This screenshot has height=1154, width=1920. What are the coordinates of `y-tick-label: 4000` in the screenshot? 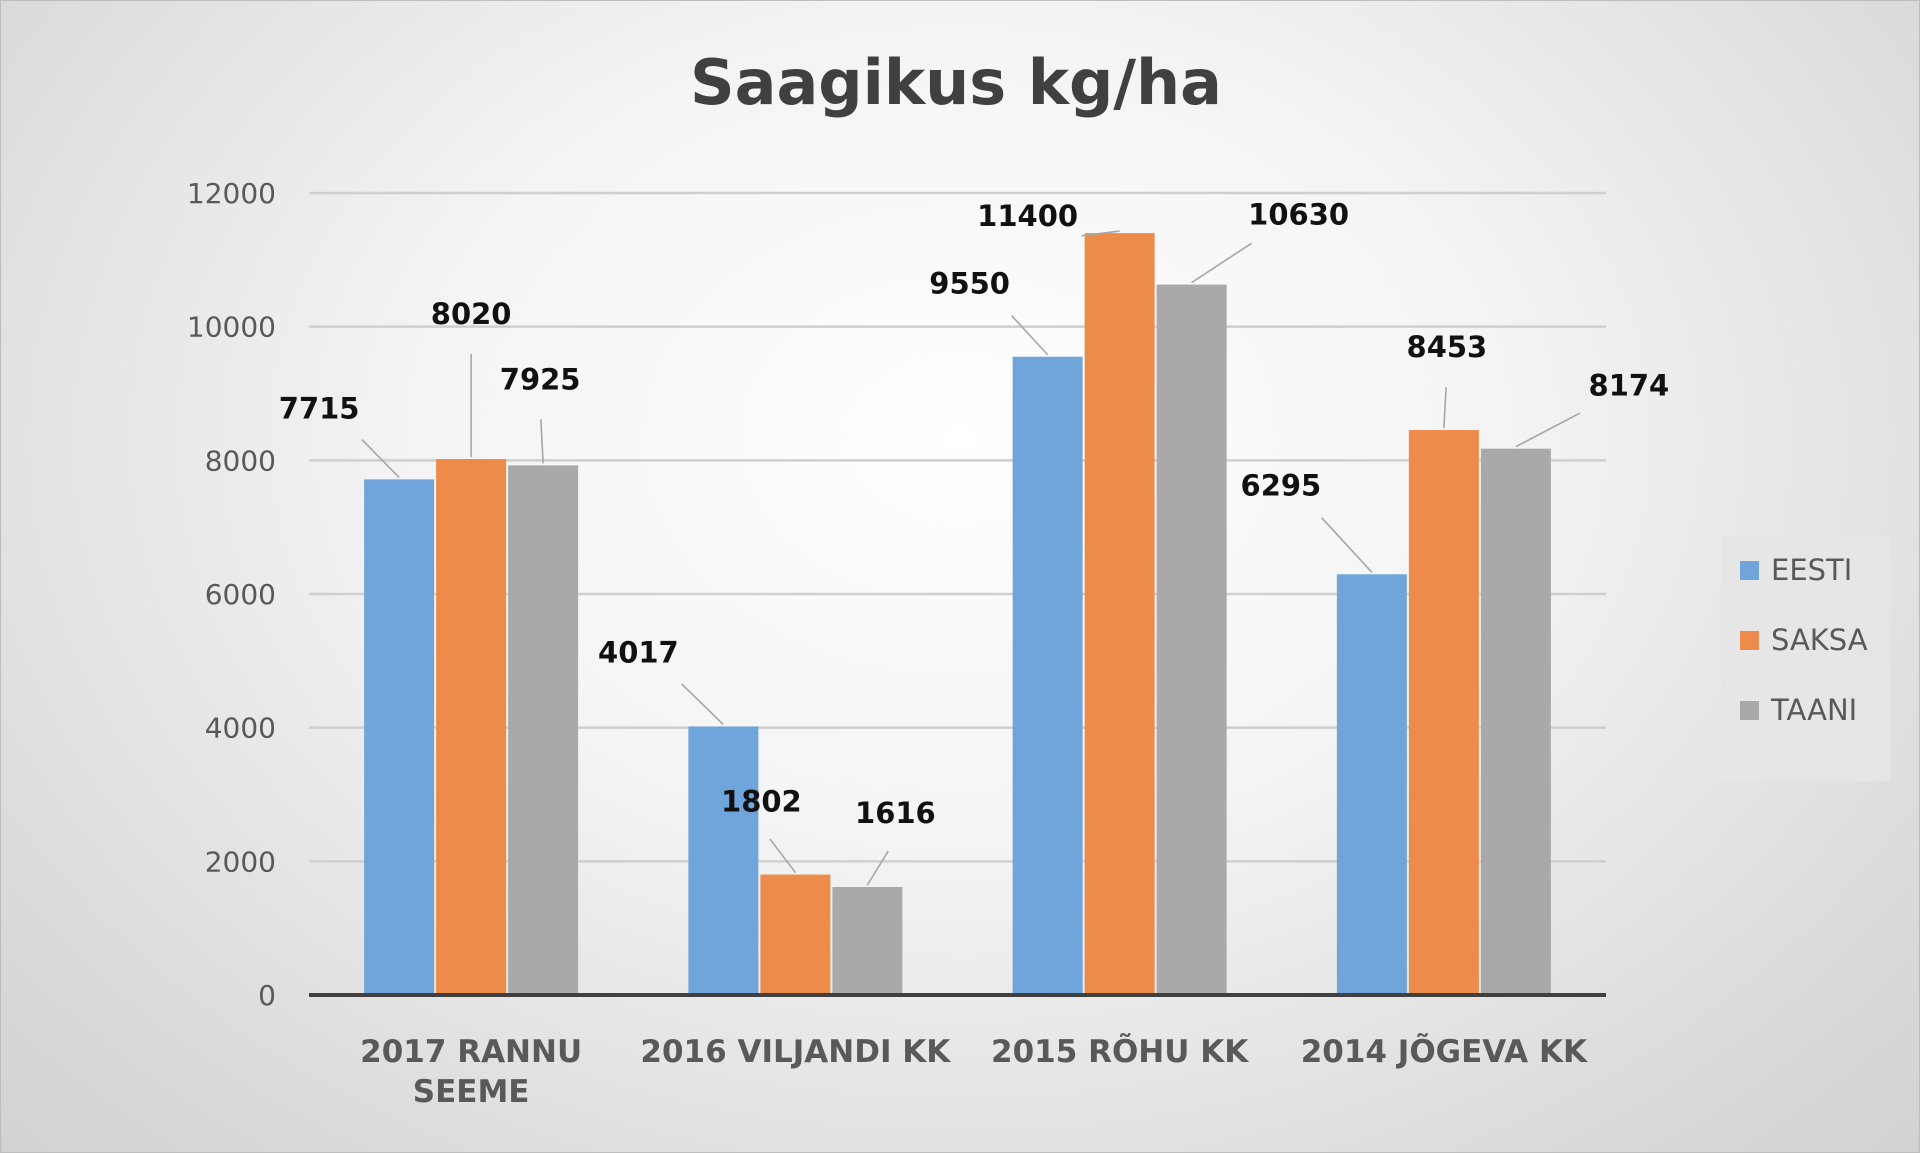 It's located at (240, 728).